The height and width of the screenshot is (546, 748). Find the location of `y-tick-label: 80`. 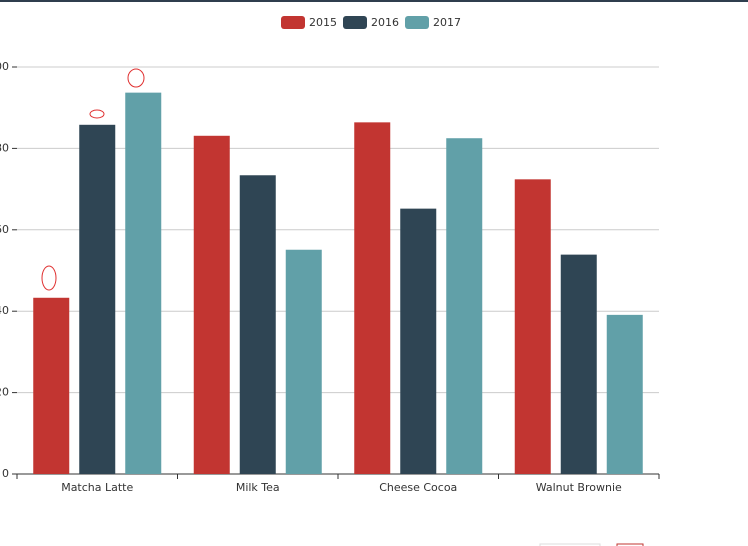

y-tick-label: 80 is located at coordinates (4, 147).